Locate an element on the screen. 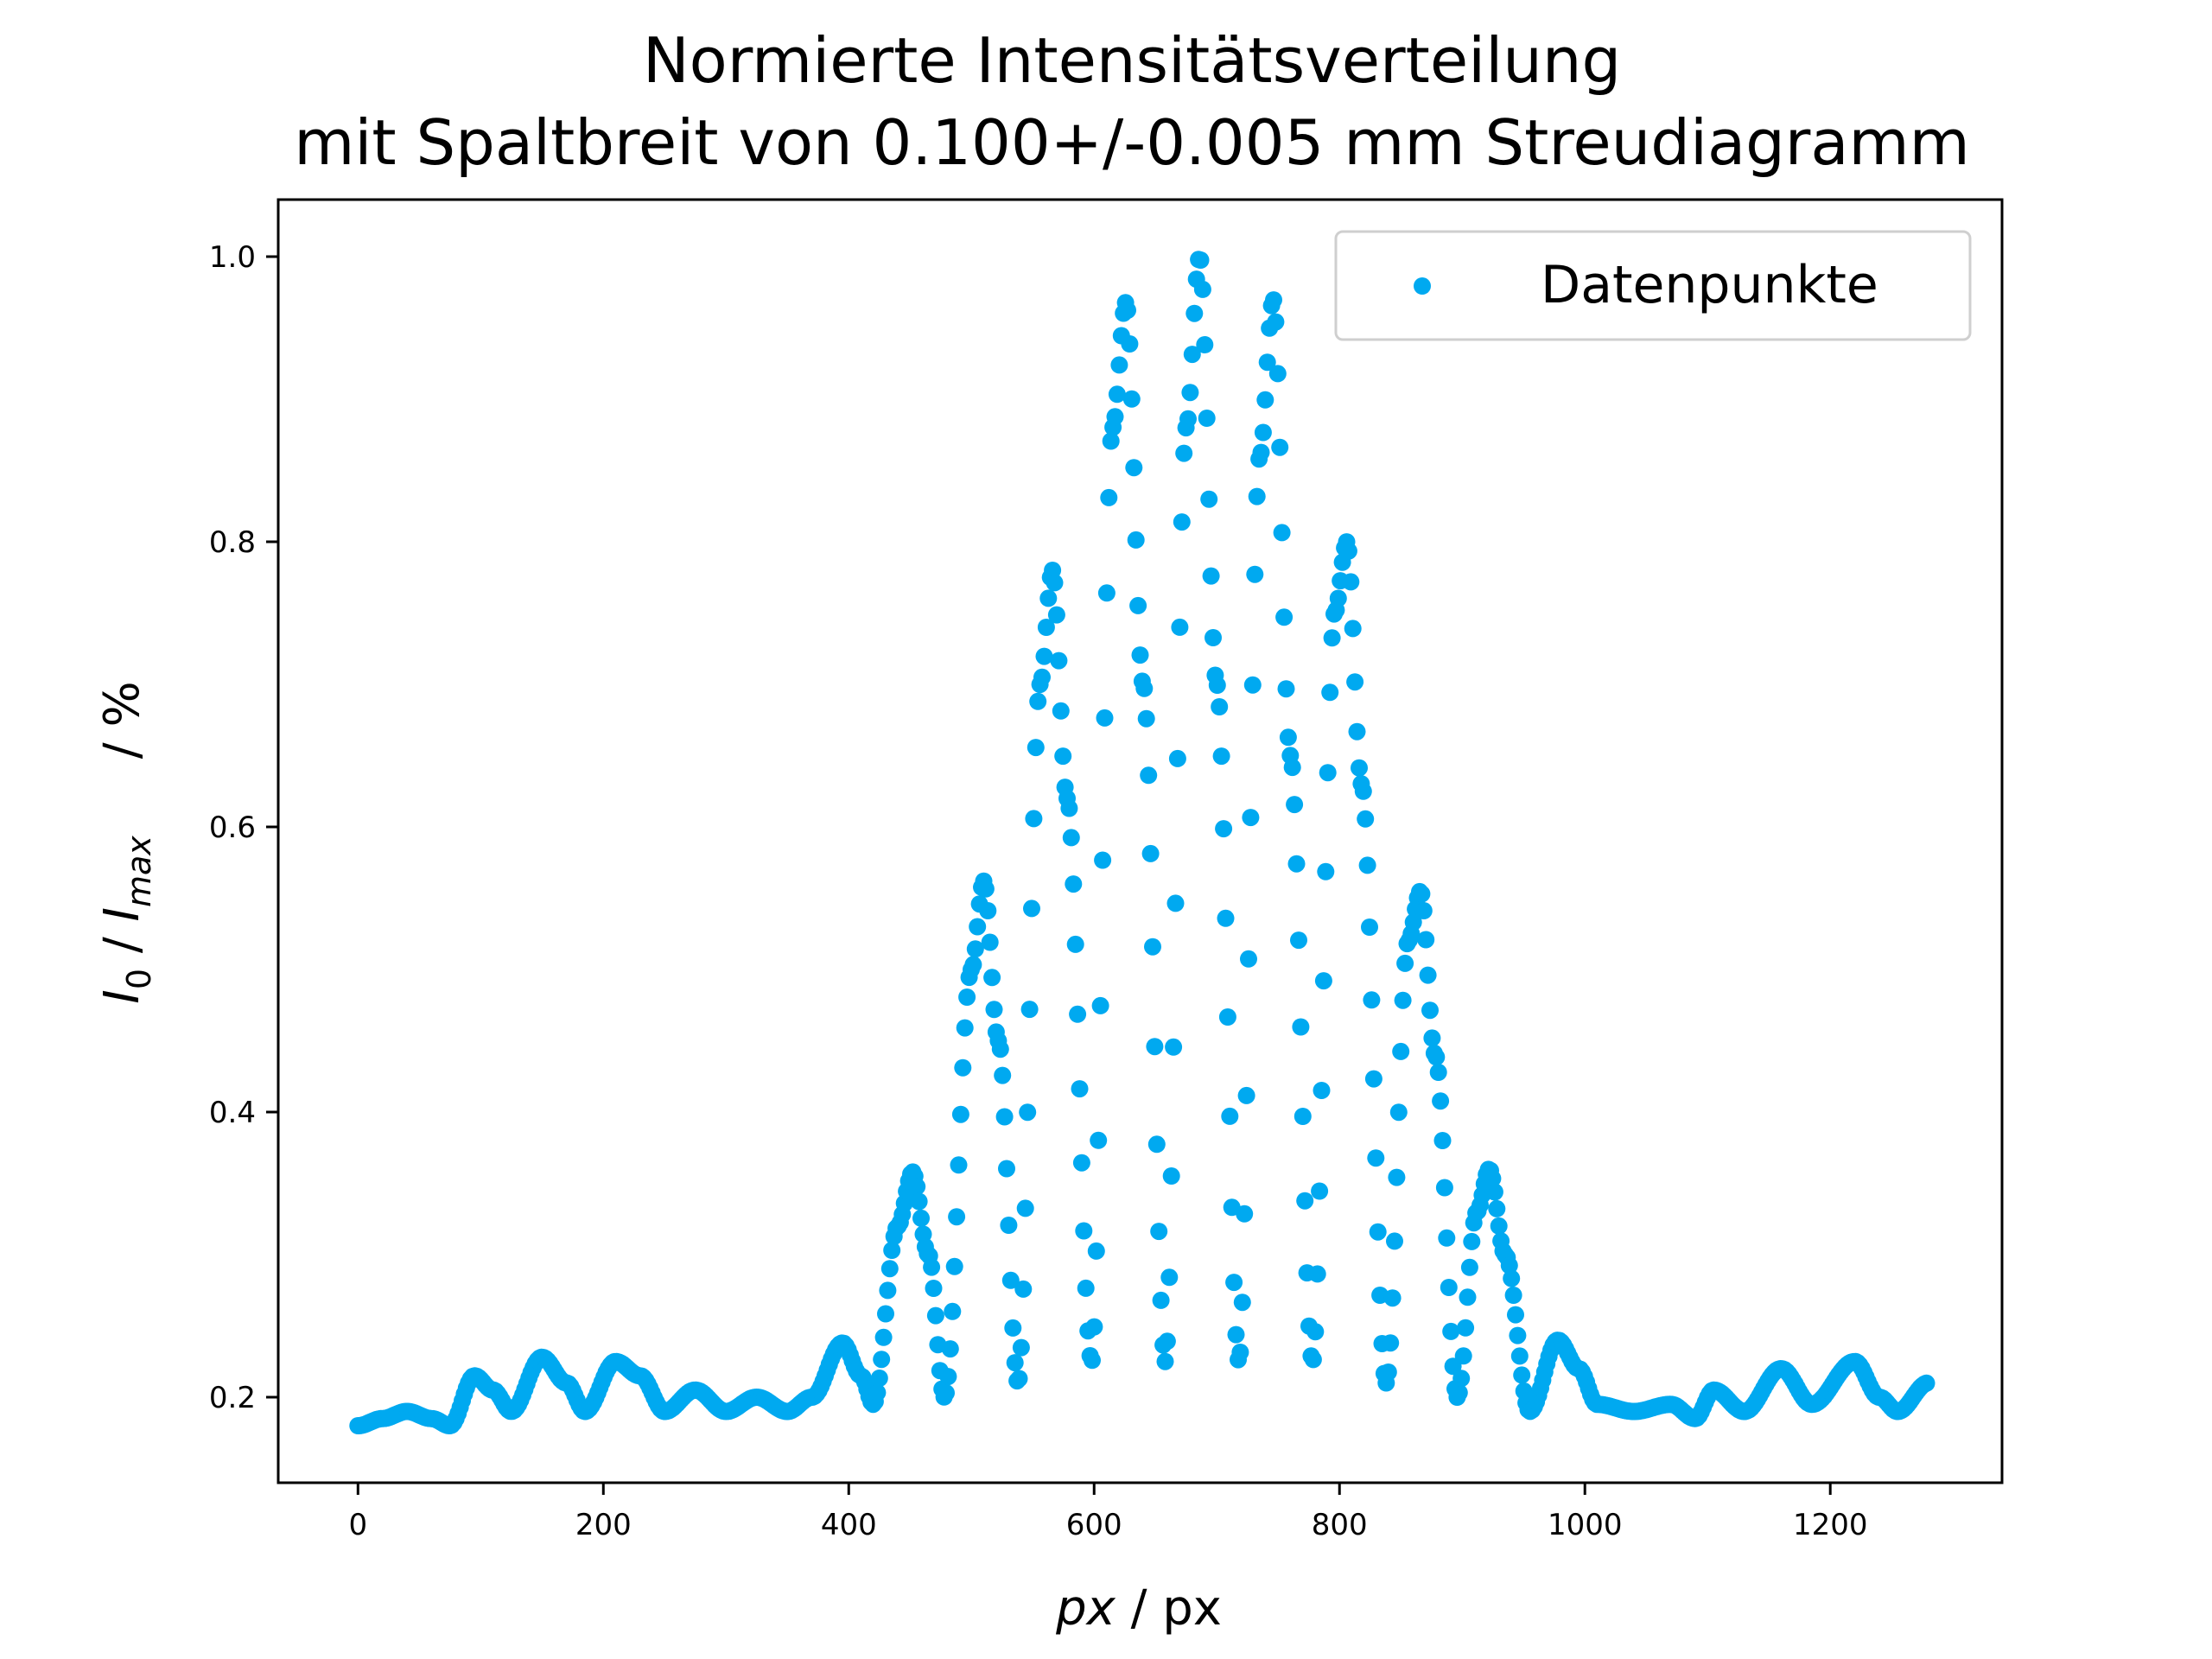 The image size is (2212, 1659). x-tick-label: 600 is located at coordinates (1094, 1525).